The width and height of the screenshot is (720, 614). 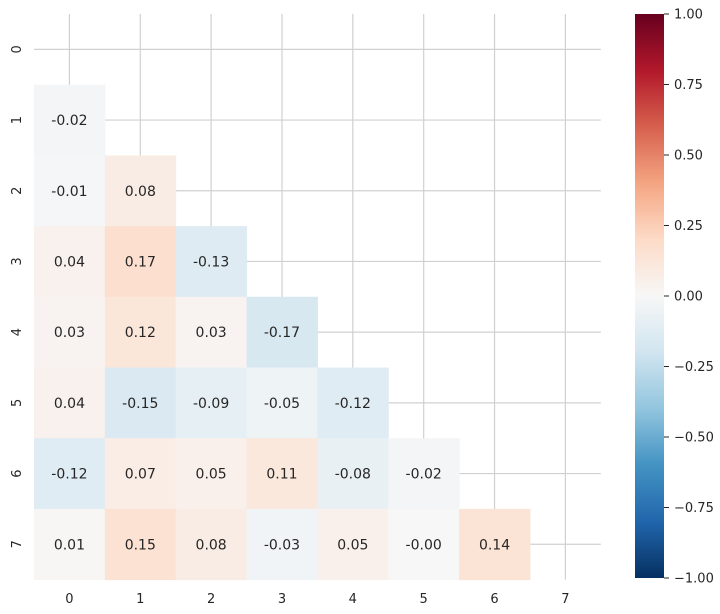 I want to click on x-tick-label-5: 5, so click(x=424, y=599).